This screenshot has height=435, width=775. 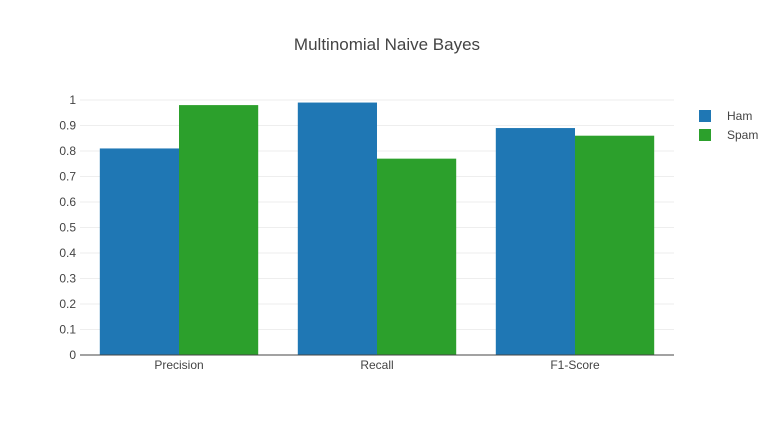 I want to click on legend-item-spam: Spam, so click(x=728, y=135).